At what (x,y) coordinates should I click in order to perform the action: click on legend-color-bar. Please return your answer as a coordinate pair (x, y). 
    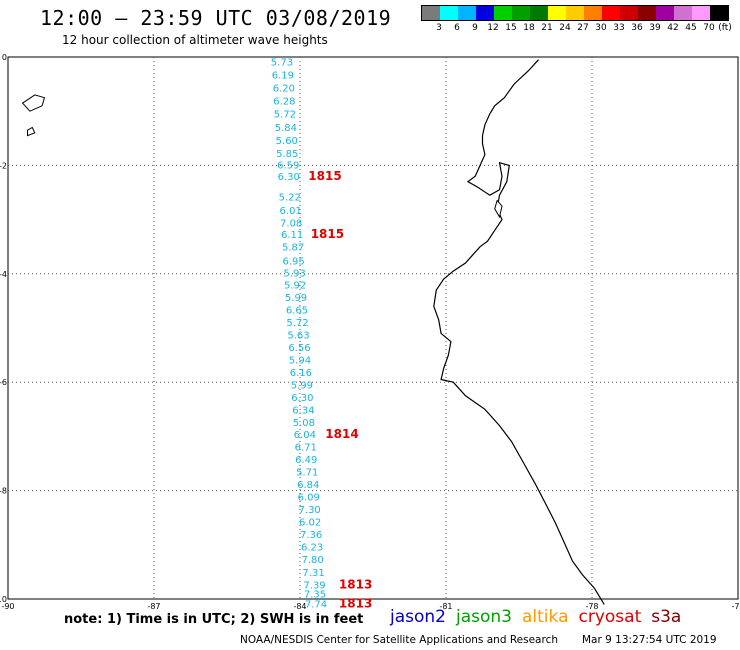
    Looking at the image, I should click on (575, 13).